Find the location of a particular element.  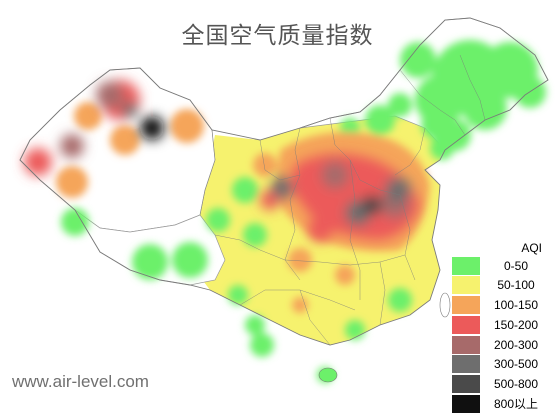

legend-label: 500-800 is located at coordinates (516, 384).